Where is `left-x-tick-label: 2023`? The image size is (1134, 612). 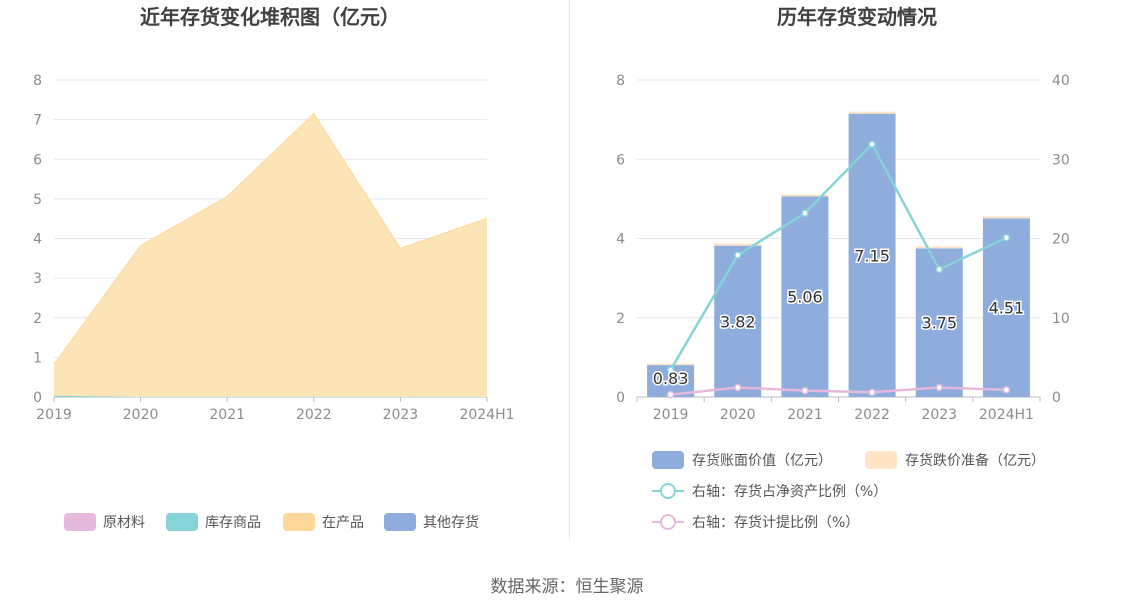 left-x-tick-label: 2023 is located at coordinates (401, 415).